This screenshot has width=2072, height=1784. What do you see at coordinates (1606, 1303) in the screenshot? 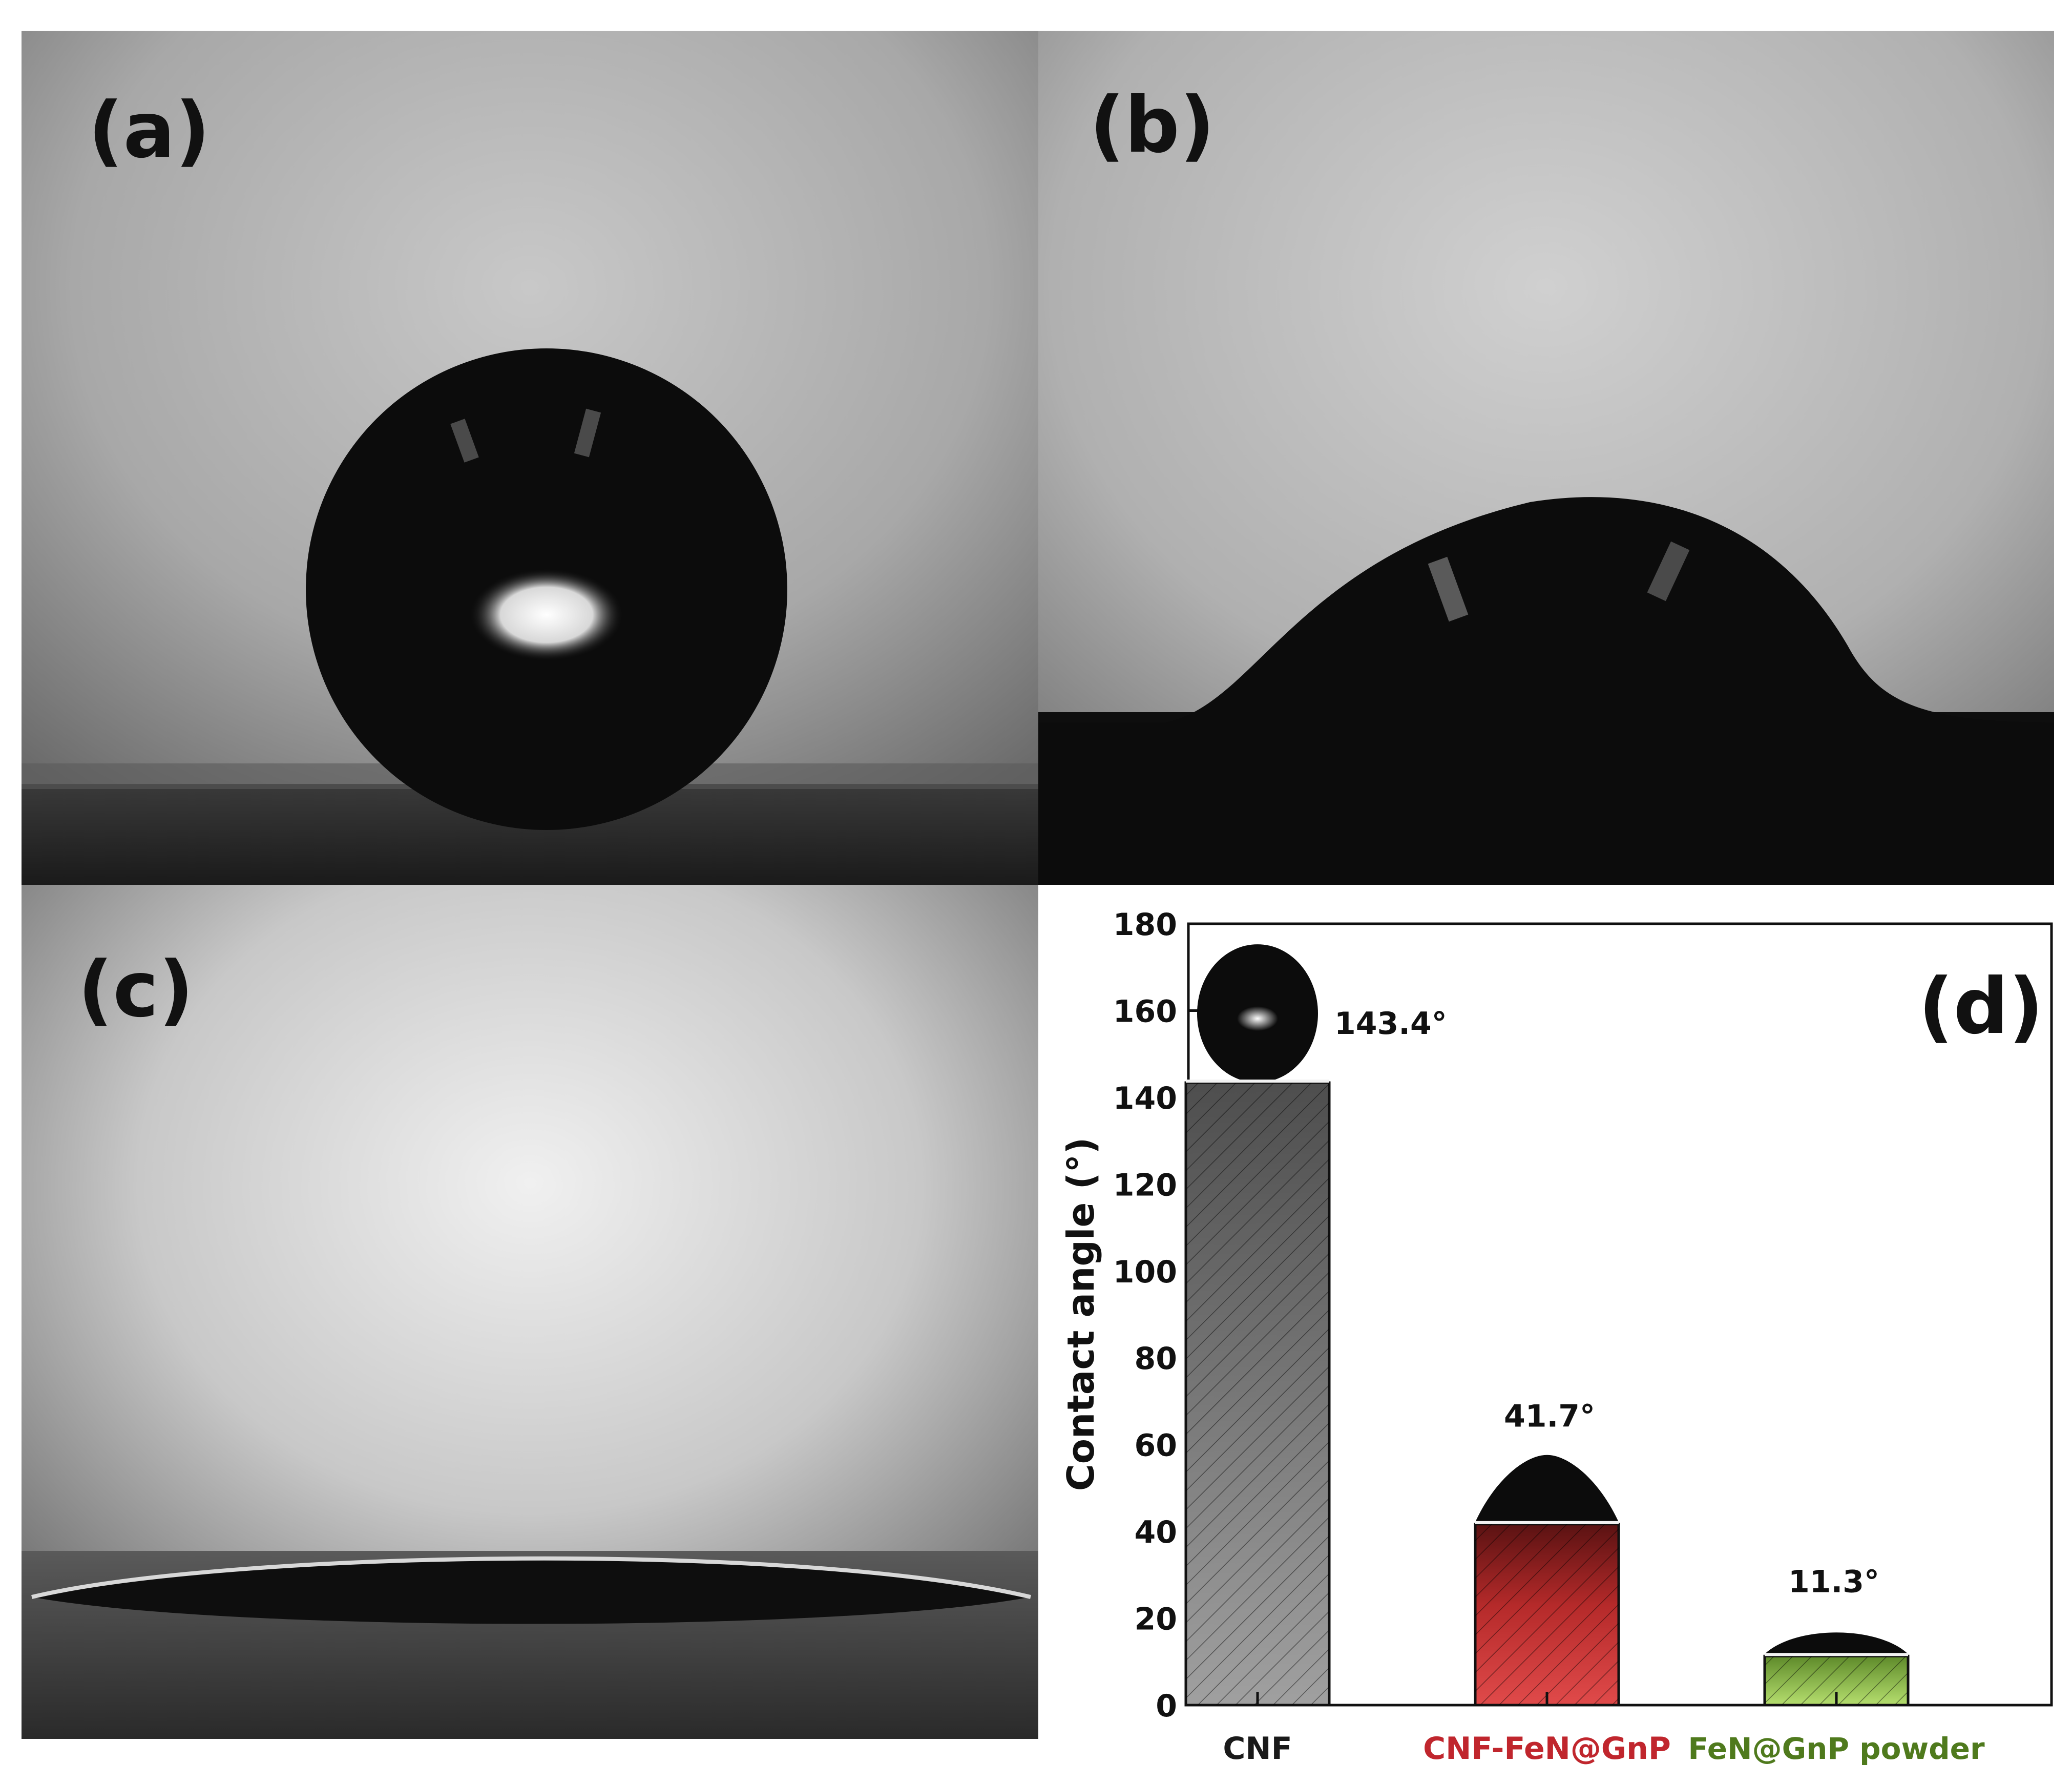
I see `data-labels-group: 143.4° 41.7° 11.3°` at bounding box center [1606, 1303].